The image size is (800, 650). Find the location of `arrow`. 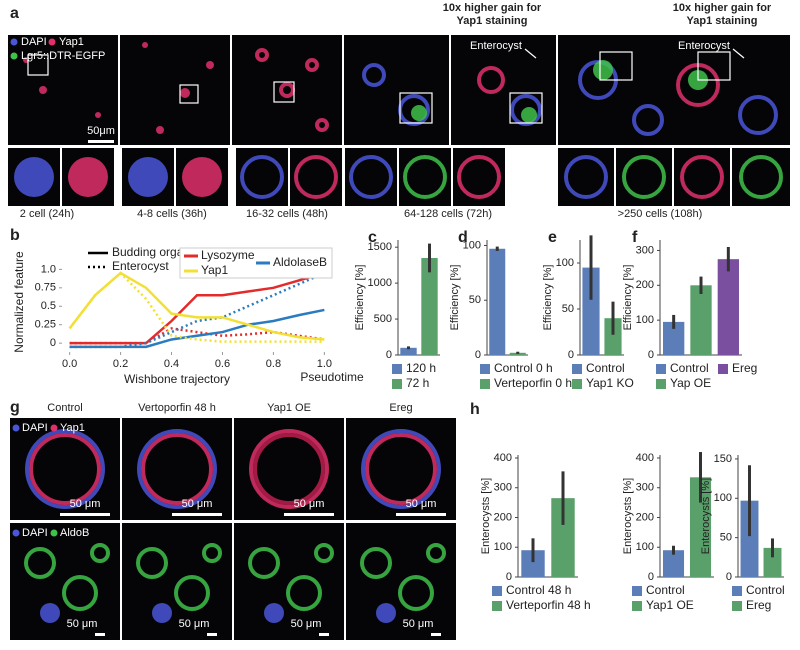

arrow is located at coordinates (530, 53).